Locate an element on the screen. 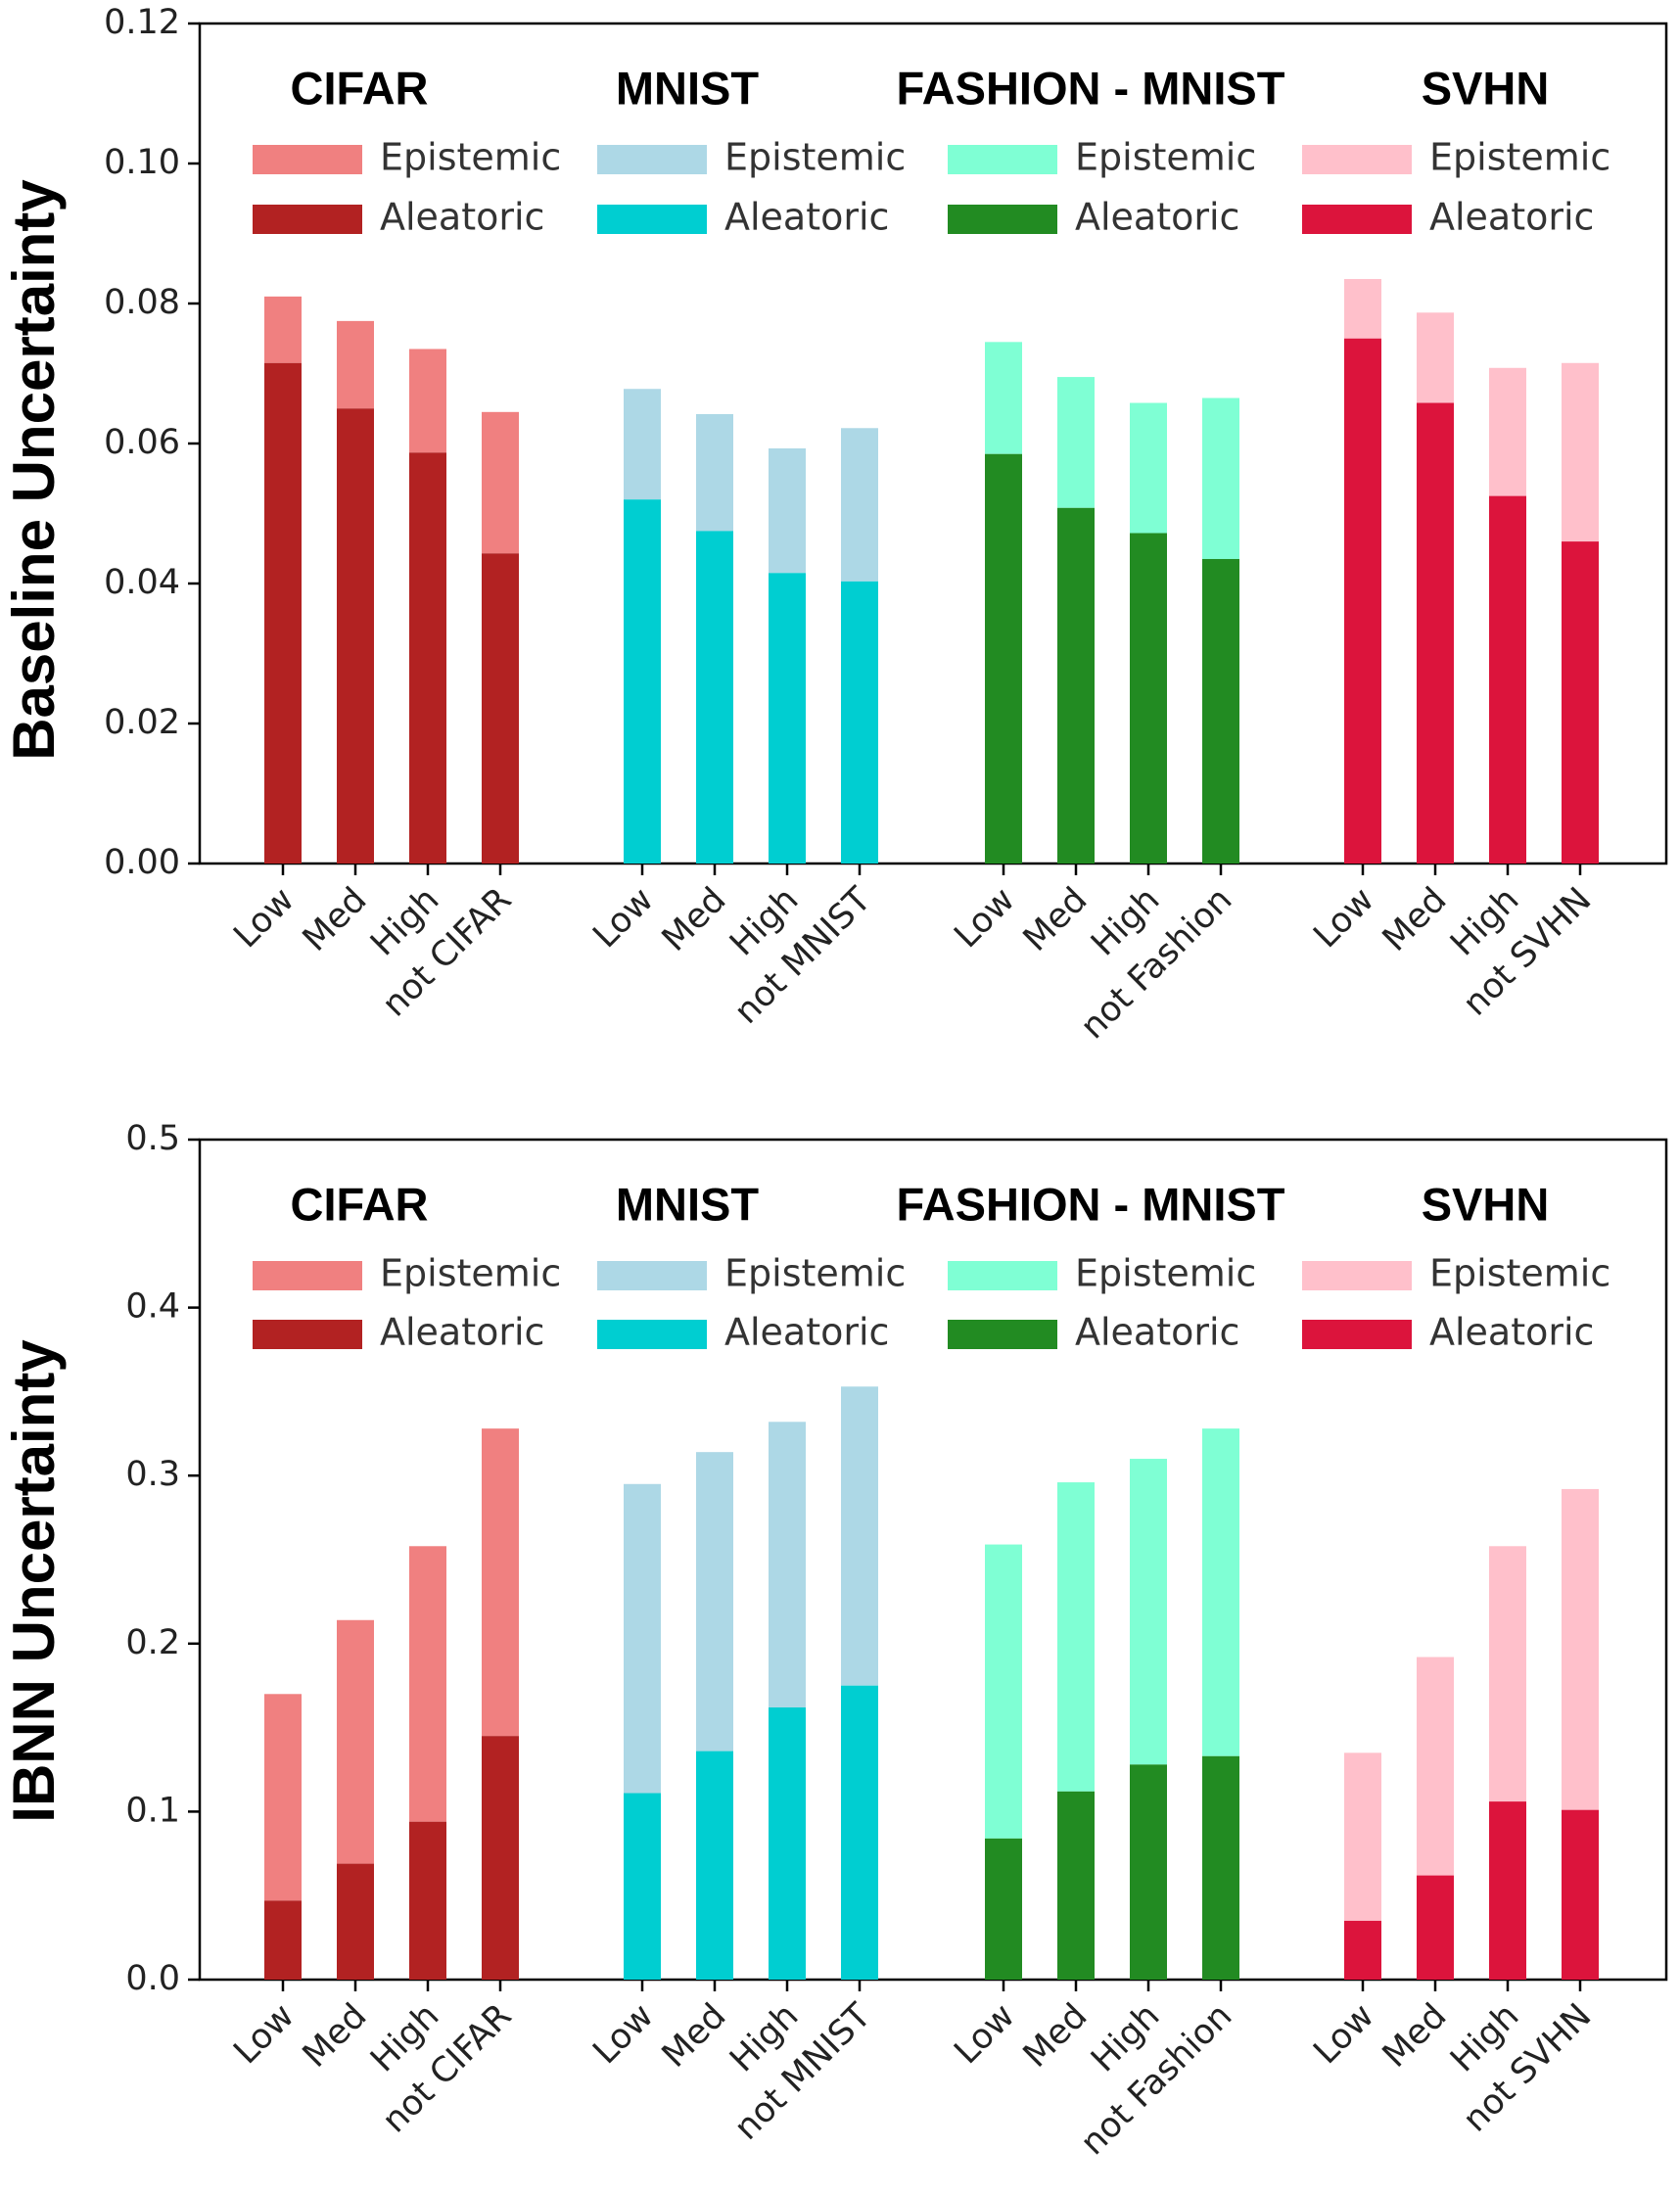 The height and width of the screenshot is (2195, 1680). y-tick-label: 0.10 is located at coordinates (142, 162).